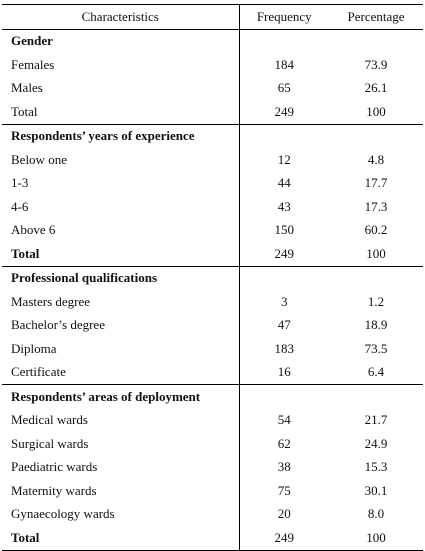 This screenshot has width=425, height=551. I want to click on row-frequency: 16, so click(283, 372).